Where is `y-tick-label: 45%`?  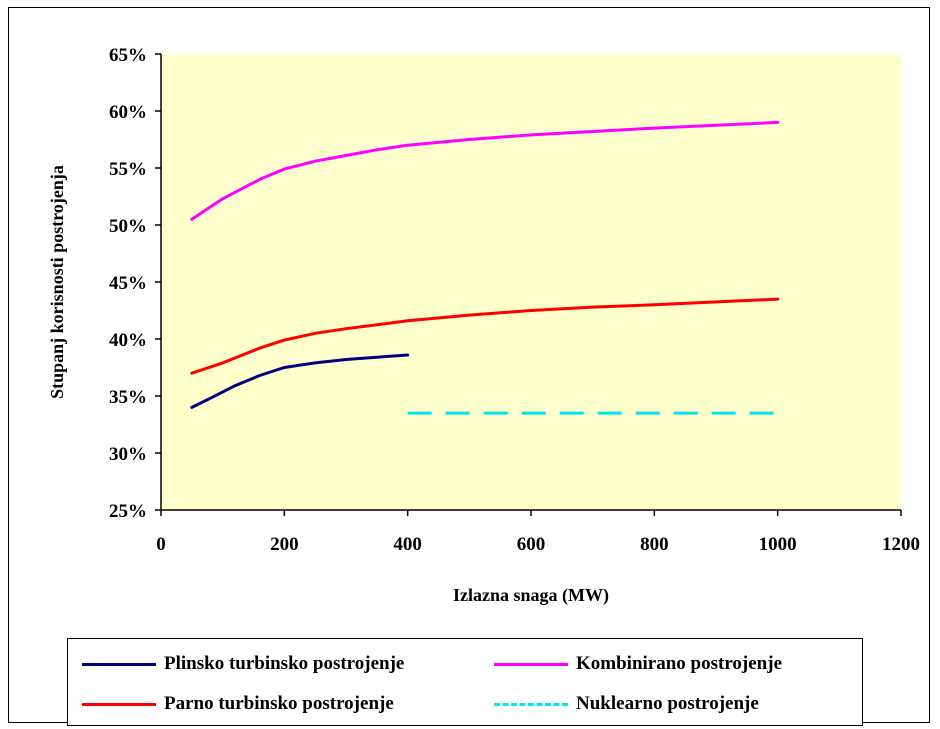
y-tick-label: 45% is located at coordinates (128, 283).